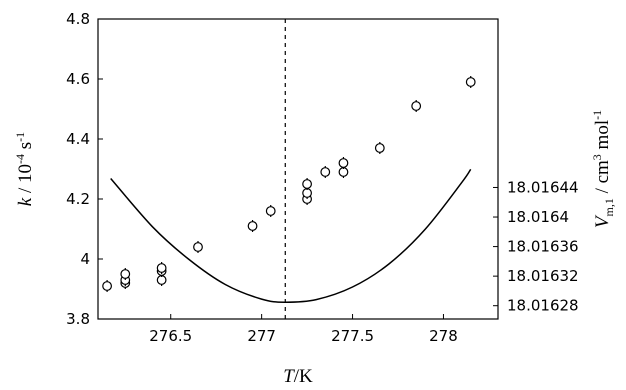  I want to click on y-left-tick-label: 3.8, so click(78, 319).